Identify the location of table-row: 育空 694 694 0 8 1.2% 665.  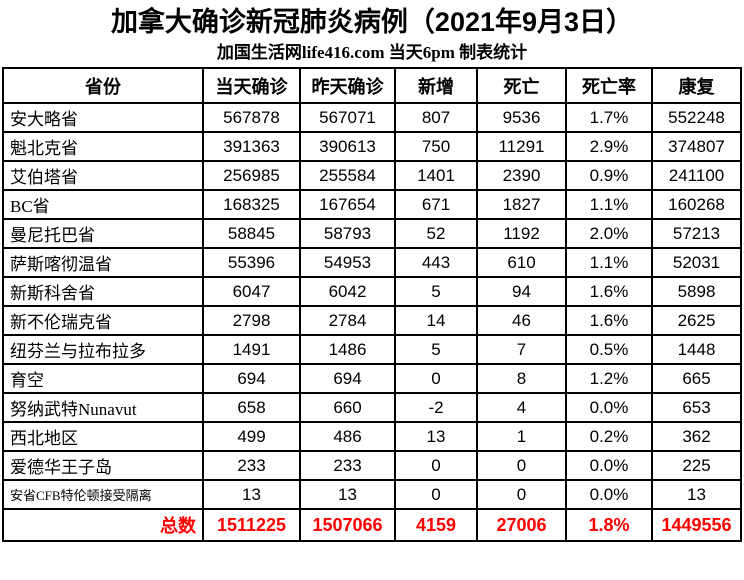
(372, 378).